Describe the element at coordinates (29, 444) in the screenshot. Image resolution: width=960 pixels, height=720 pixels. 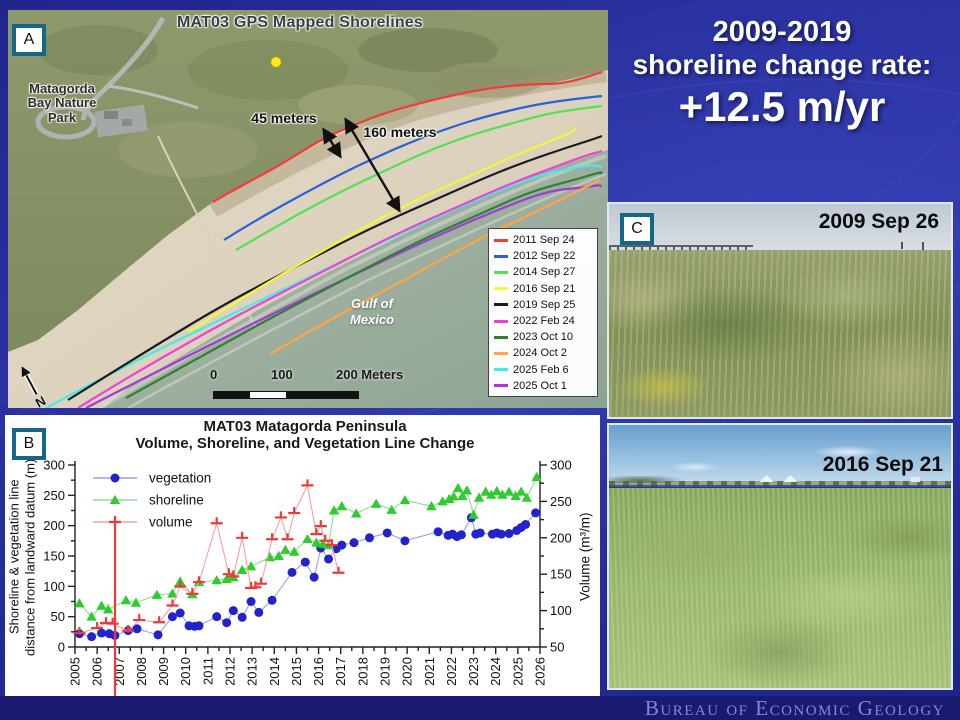
I see `panel-badge-b: B` at that location.